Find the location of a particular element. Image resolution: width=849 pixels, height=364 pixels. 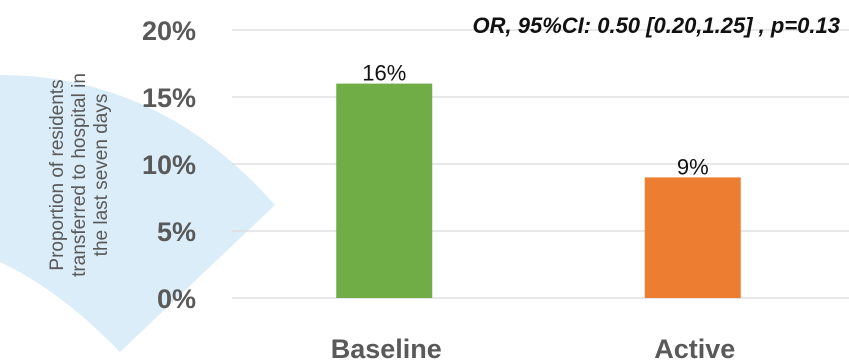

y-axis-title-line: the last seven days is located at coordinates (101, 175).